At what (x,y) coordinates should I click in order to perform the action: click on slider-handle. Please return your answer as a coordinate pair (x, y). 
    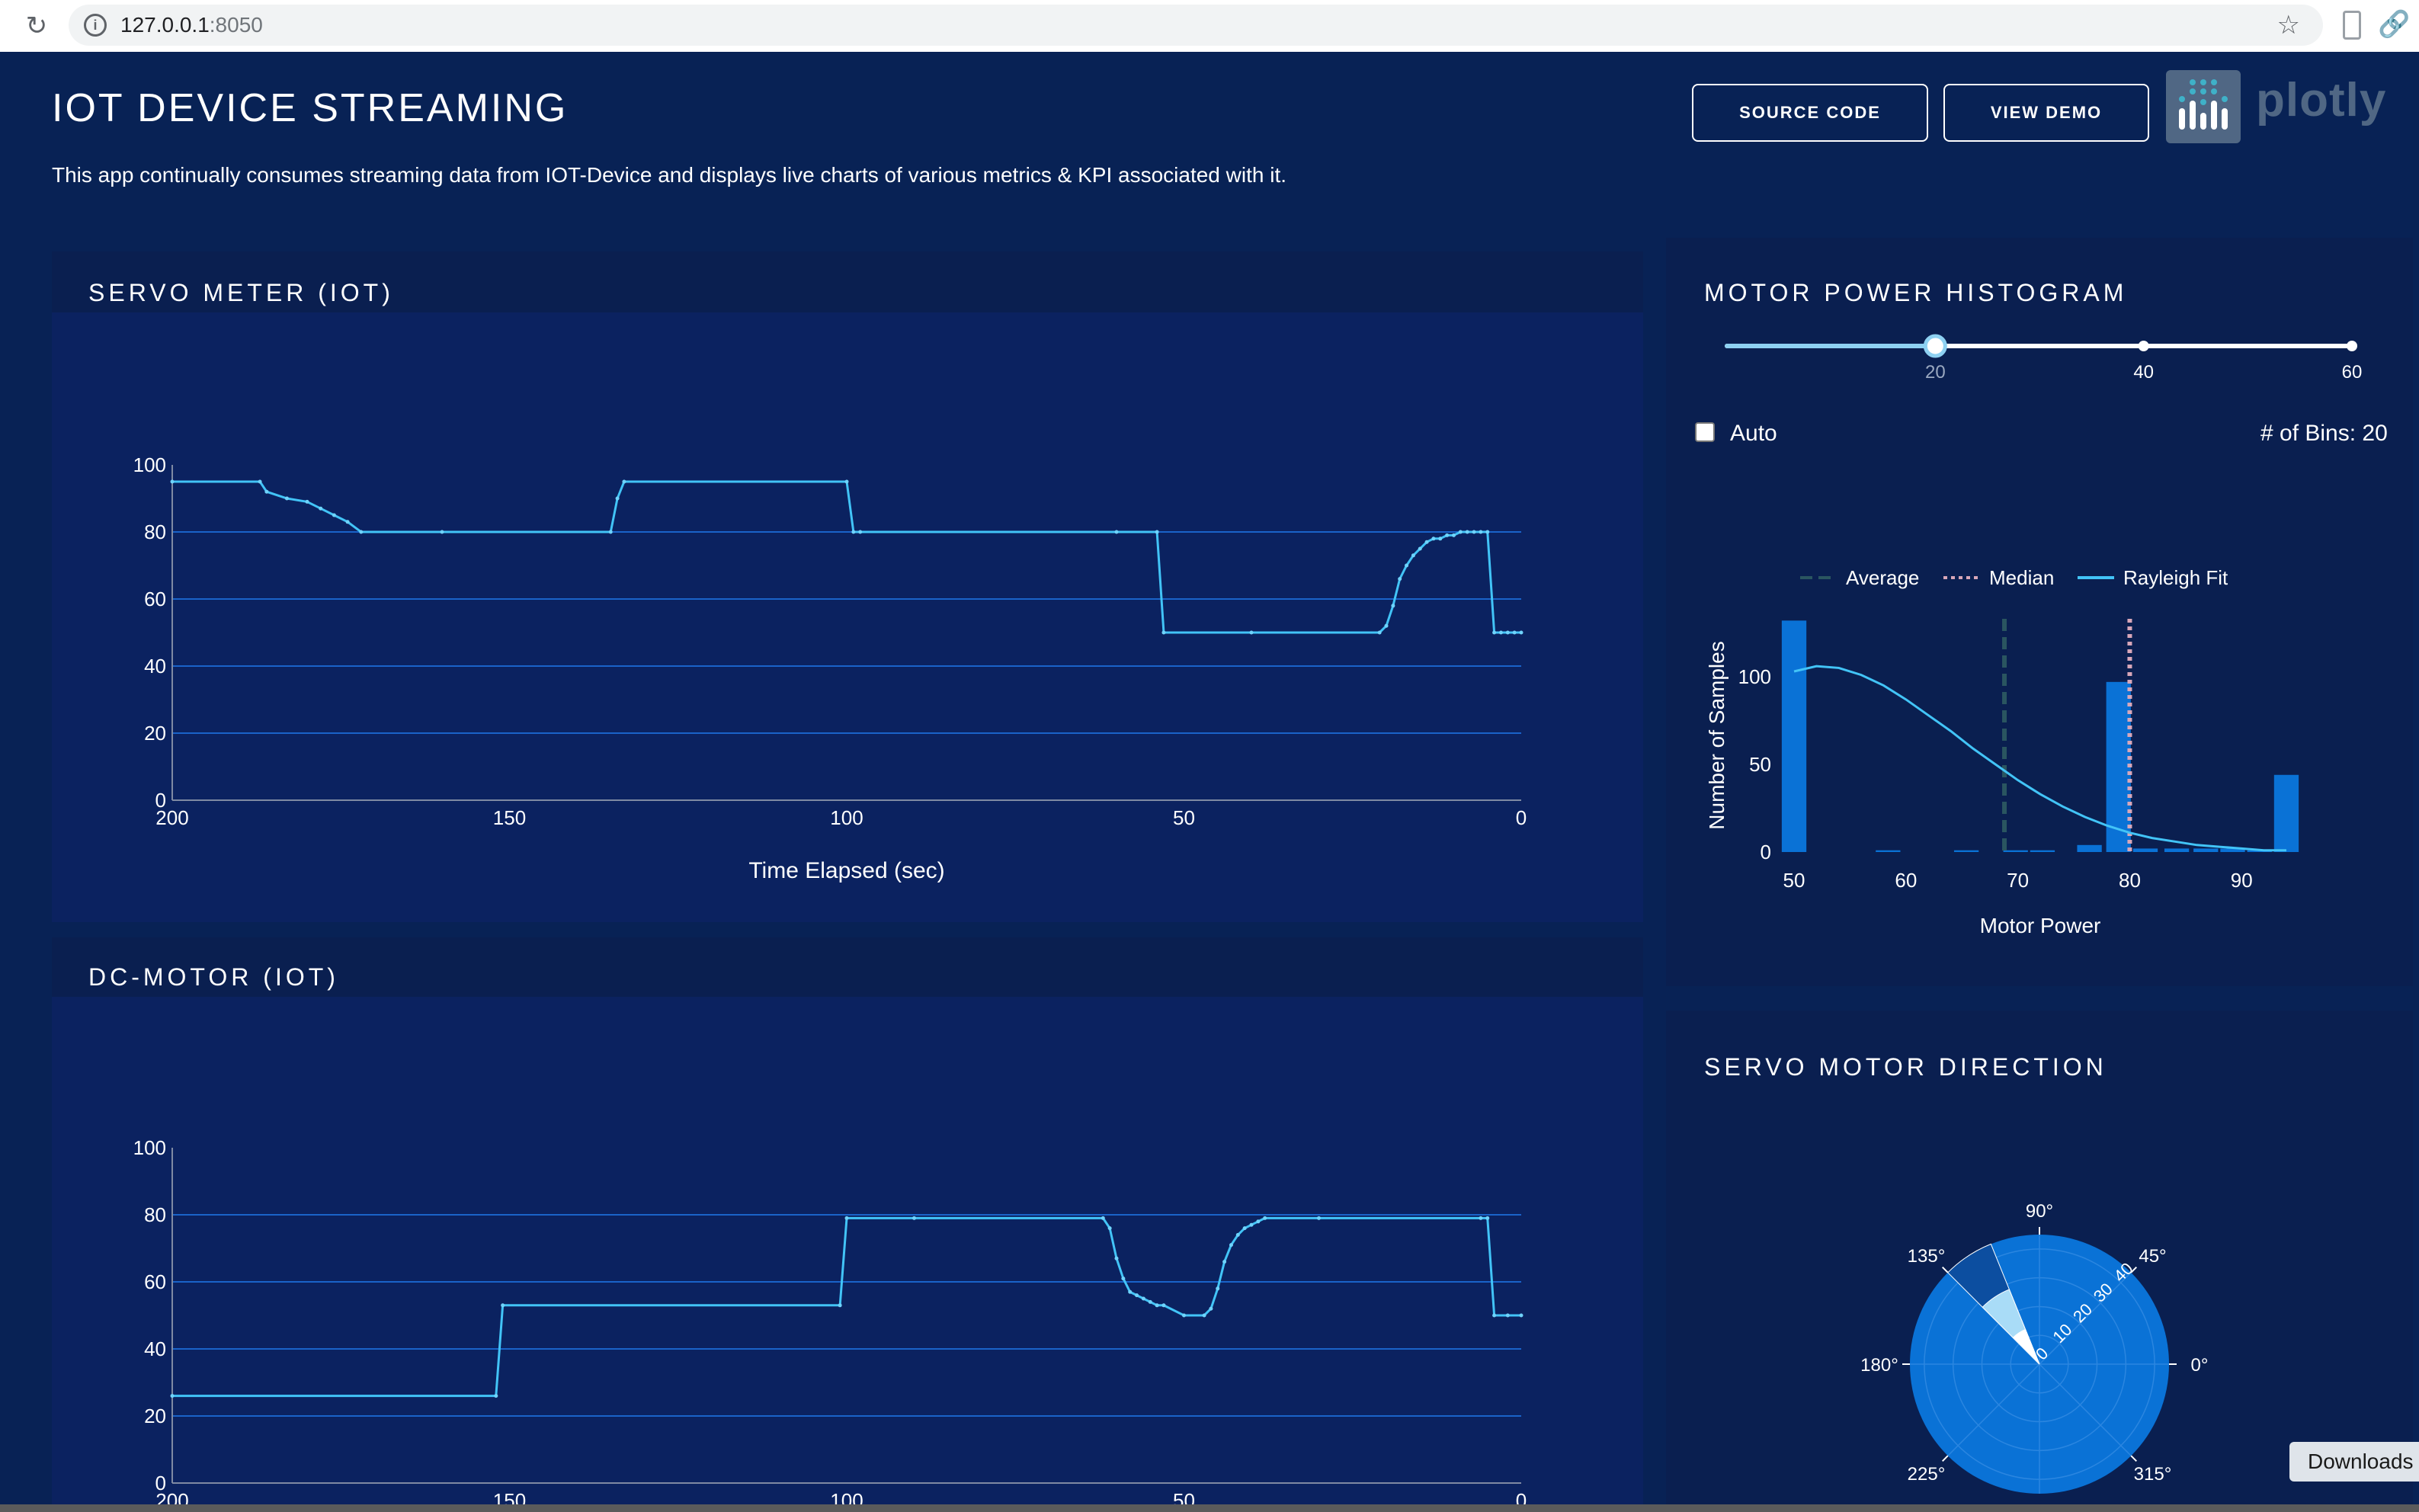
    Looking at the image, I should click on (1935, 346).